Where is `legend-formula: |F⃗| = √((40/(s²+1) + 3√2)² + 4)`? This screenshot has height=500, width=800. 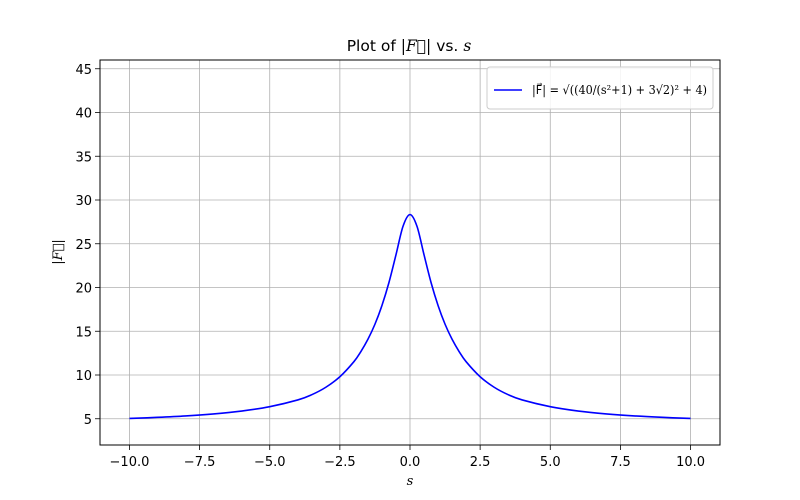 legend-formula: |F⃗| = √((40/(s²+1) + 3√2)² + 4) is located at coordinates (619, 89).